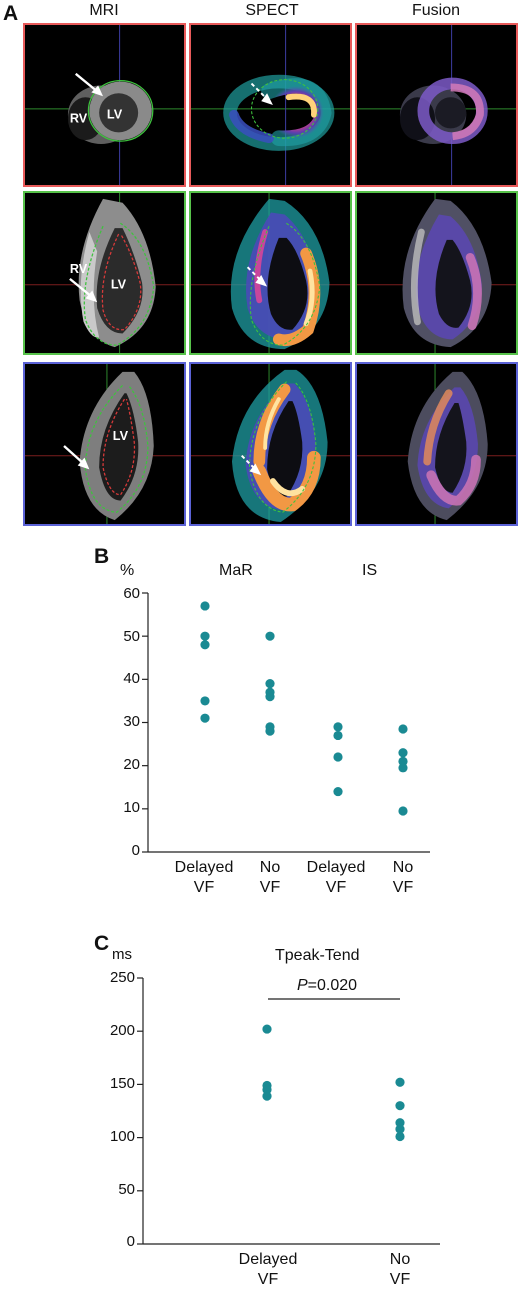  I want to click on series-label-is: IS, so click(370, 570).